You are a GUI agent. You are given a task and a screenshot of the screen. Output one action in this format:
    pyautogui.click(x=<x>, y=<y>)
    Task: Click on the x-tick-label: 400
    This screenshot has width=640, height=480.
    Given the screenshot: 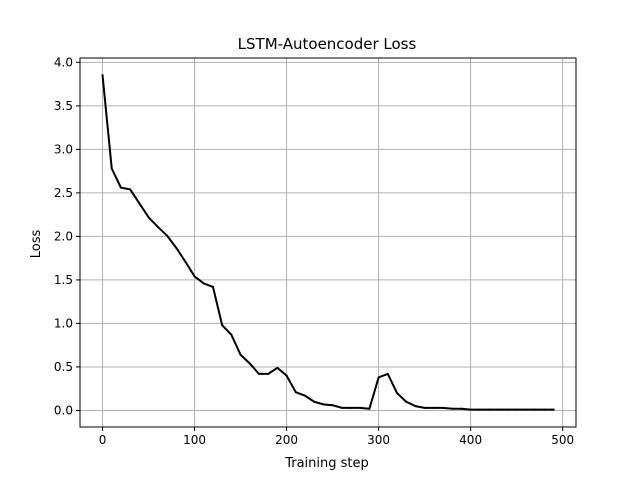 What is the action you would take?
    pyautogui.click(x=470, y=440)
    